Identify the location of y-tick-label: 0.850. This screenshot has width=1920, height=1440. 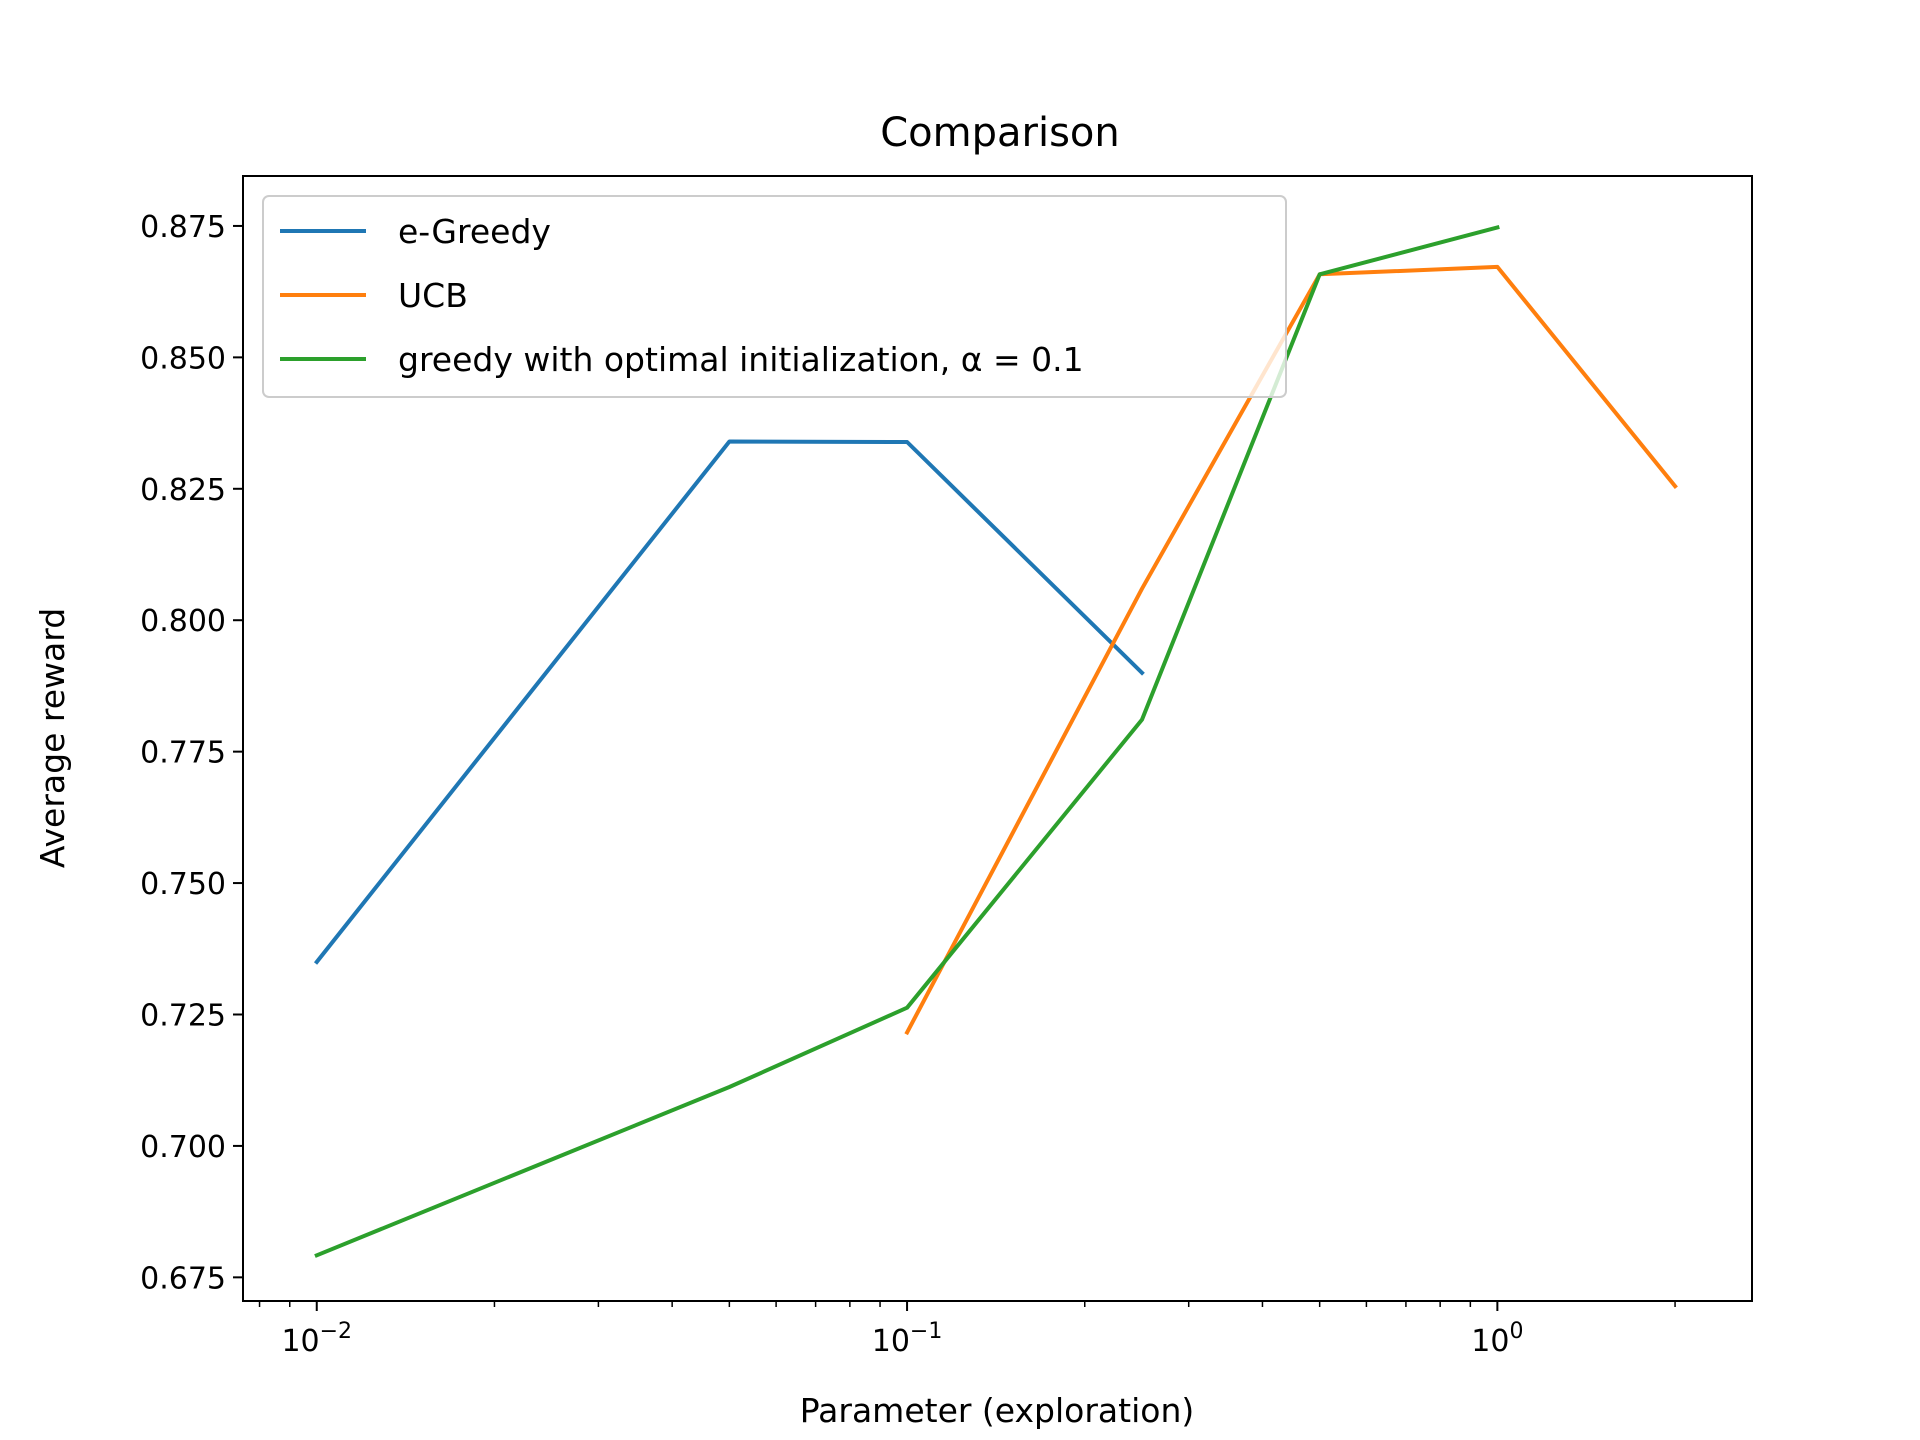
(183, 358).